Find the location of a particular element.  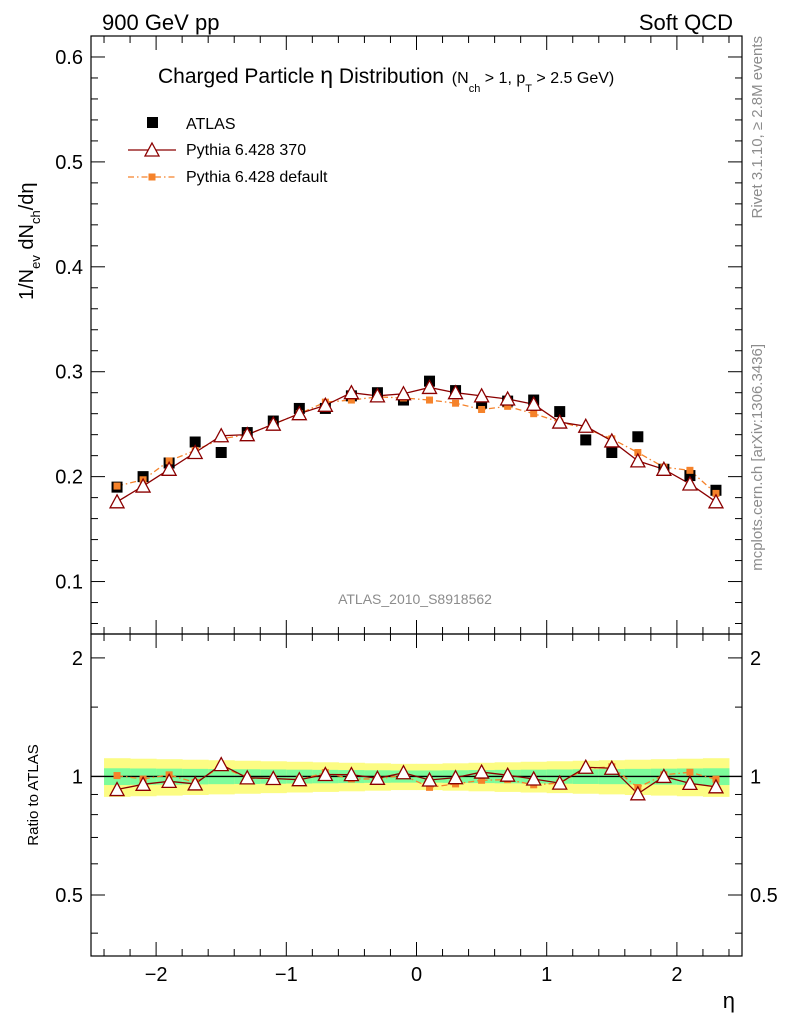

y-tick-label: 0.2 is located at coordinates (69, 478).